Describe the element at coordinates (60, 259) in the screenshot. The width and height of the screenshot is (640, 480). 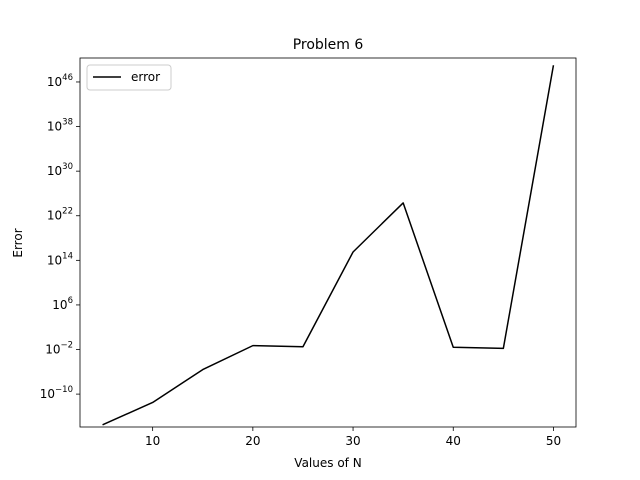
I see `y-tick-label-14: 1014` at that location.